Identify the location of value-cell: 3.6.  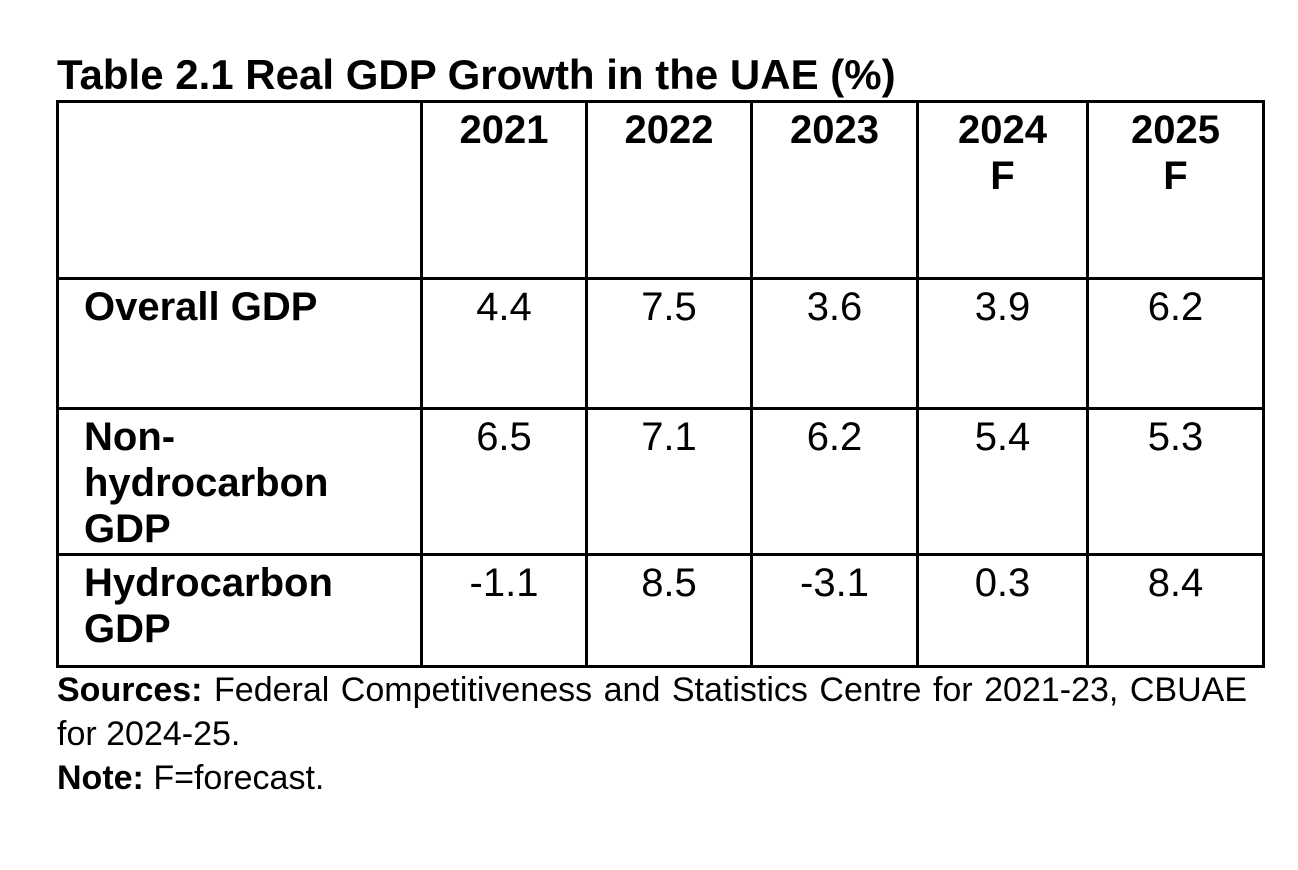
(834, 343).